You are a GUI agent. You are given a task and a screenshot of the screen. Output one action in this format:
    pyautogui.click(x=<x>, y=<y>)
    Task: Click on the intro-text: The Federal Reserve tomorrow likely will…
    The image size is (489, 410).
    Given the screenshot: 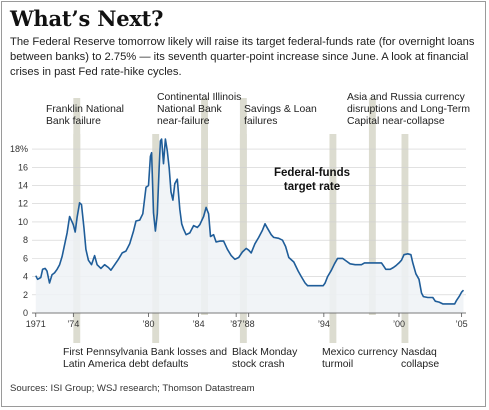 What is the action you would take?
    pyautogui.click(x=242, y=57)
    